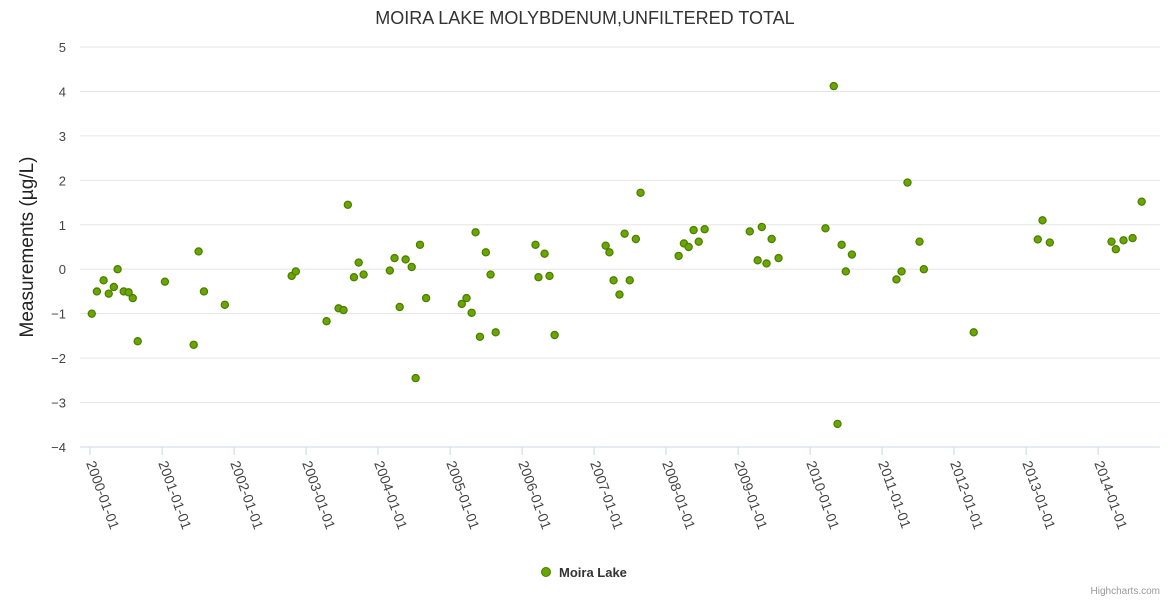 This screenshot has height=600, width=1170. What do you see at coordinates (247, 495) in the screenshot?
I see `x-tick-label: 2002-01-01` at bounding box center [247, 495].